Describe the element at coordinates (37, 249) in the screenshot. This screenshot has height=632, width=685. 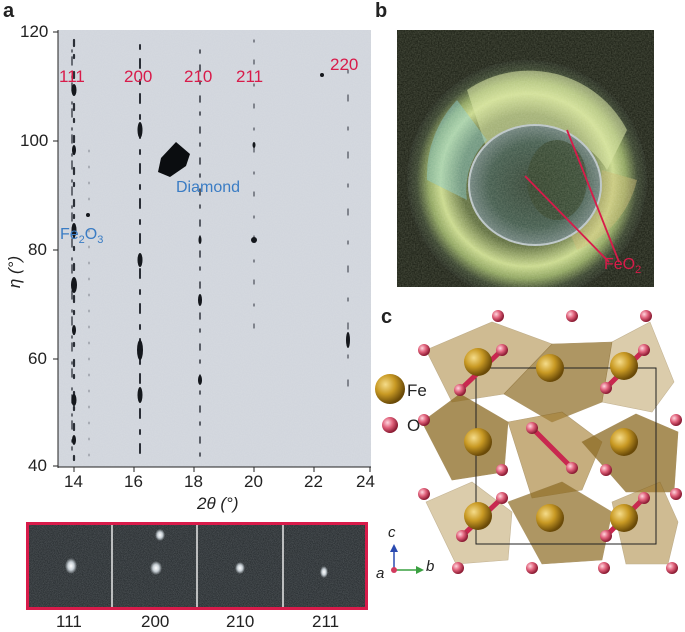
I see `y-tick-80: 80` at that location.